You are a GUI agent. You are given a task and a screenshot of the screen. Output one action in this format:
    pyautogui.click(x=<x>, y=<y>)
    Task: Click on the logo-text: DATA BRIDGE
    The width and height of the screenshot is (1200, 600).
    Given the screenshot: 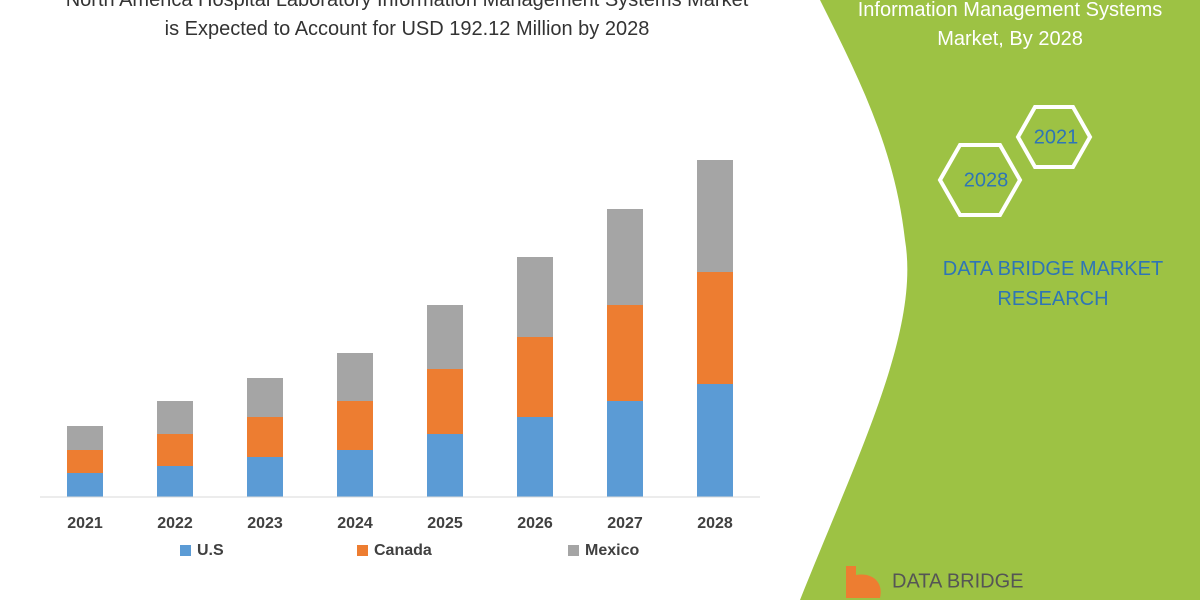 What is the action you would take?
    pyautogui.click(x=958, y=581)
    